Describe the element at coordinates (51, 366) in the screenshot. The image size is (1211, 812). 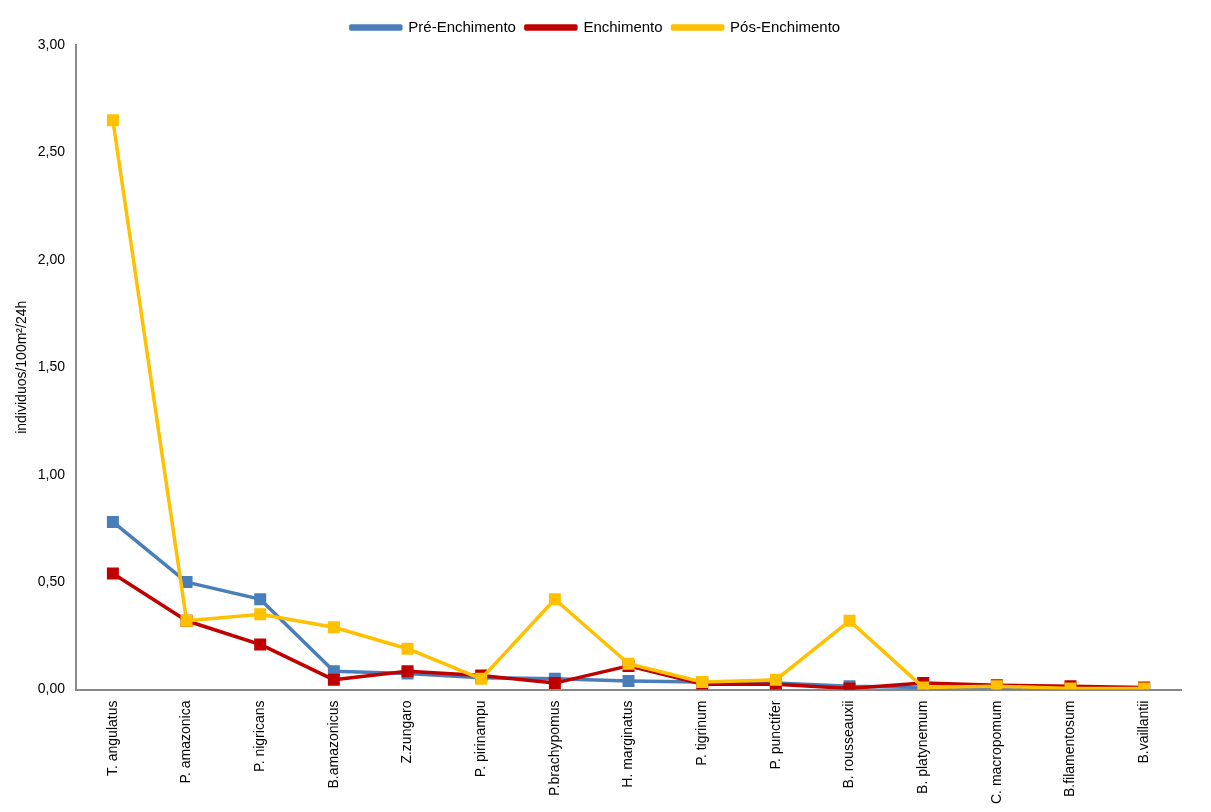
I see `y-tick-label: 1,50` at that location.